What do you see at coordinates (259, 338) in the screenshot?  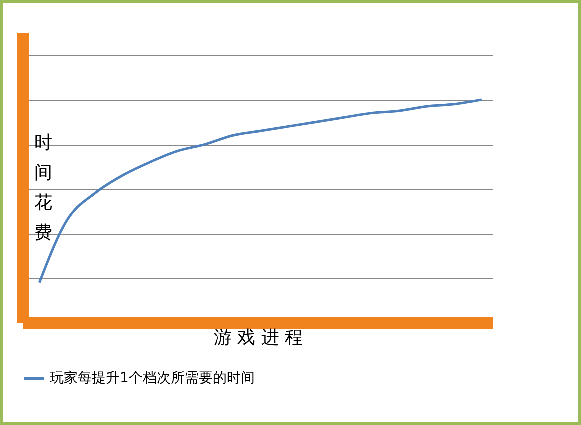 I see `x-axis-title: 游 戏 进 程` at bounding box center [259, 338].